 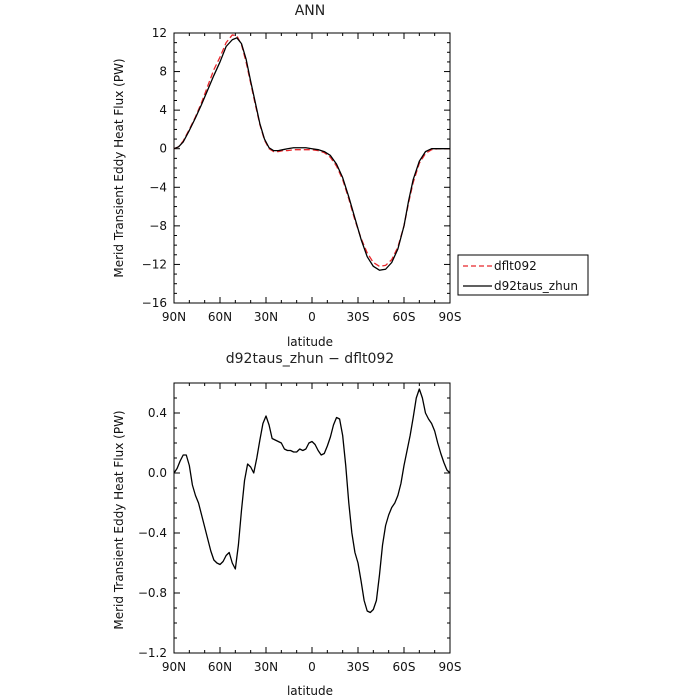 I want to click on top-x-tick-label-60s: 60S, so click(x=404, y=317).